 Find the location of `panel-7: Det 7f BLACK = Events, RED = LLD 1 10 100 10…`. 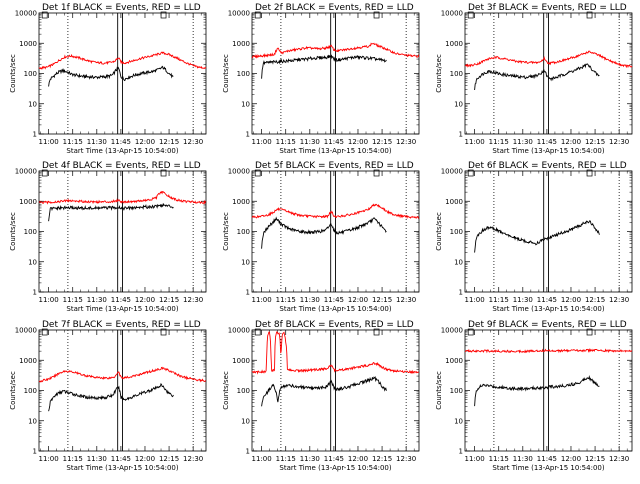

panel-7: Det 7f BLACK = Events, RED = LLD 1 10 100 10… is located at coordinates (108, 396).